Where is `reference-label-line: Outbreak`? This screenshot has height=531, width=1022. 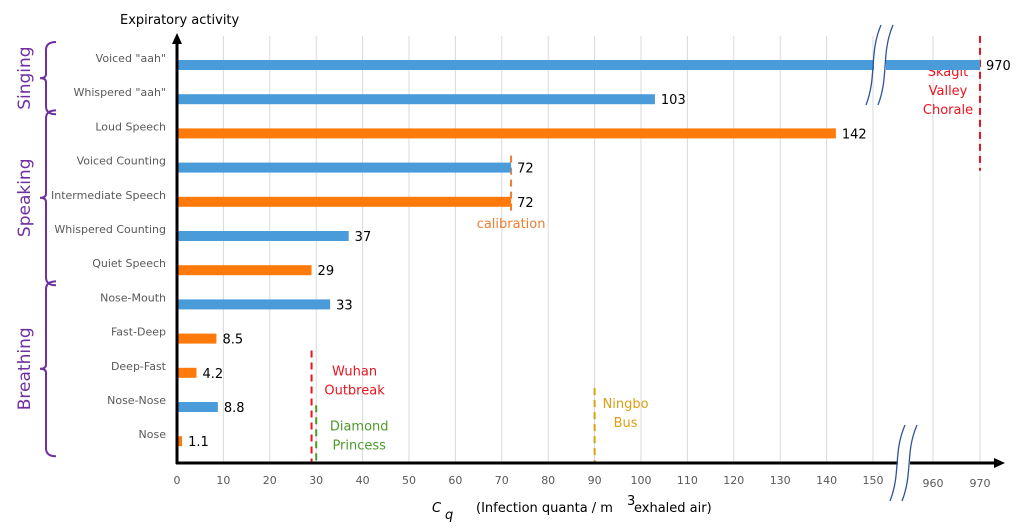
reference-label-line: Outbreak is located at coordinates (354, 391).